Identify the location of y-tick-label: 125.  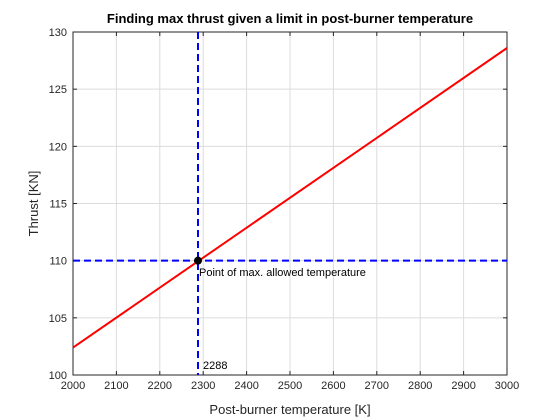
(58, 90).